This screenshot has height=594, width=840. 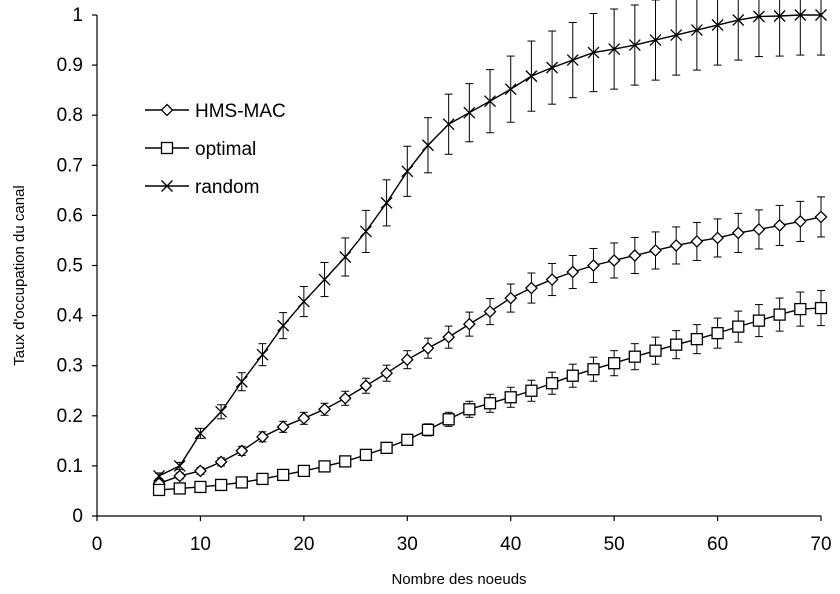 I want to click on x-tick-label: 40, so click(x=510, y=544).